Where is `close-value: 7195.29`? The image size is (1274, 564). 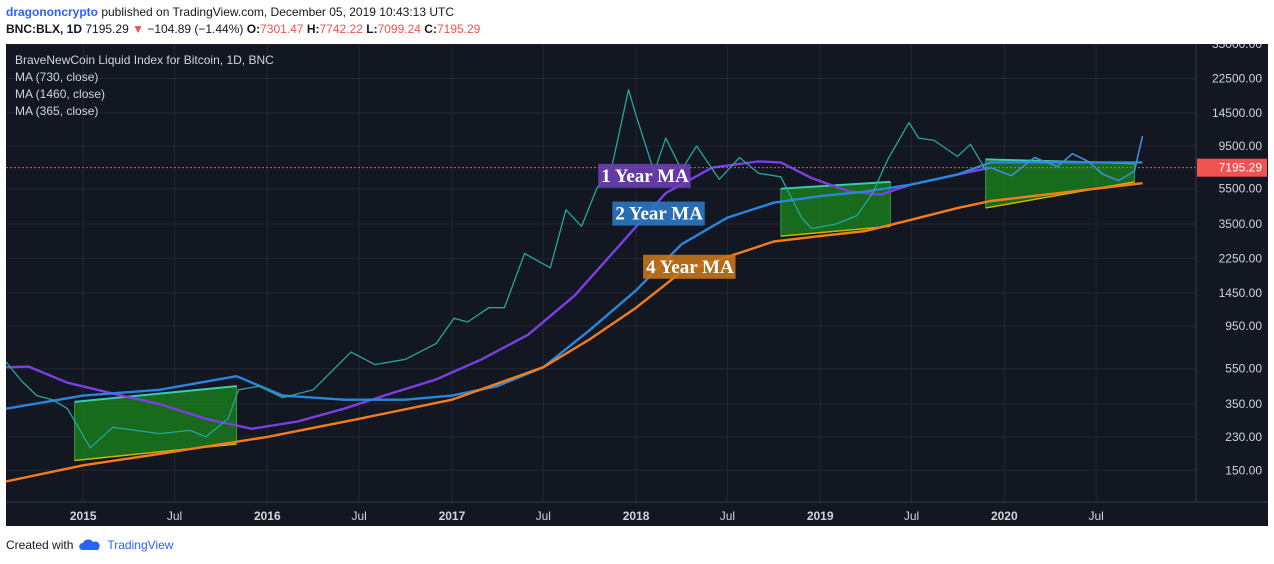 close-value: 7195.29 is located at coordinates (458, 29).